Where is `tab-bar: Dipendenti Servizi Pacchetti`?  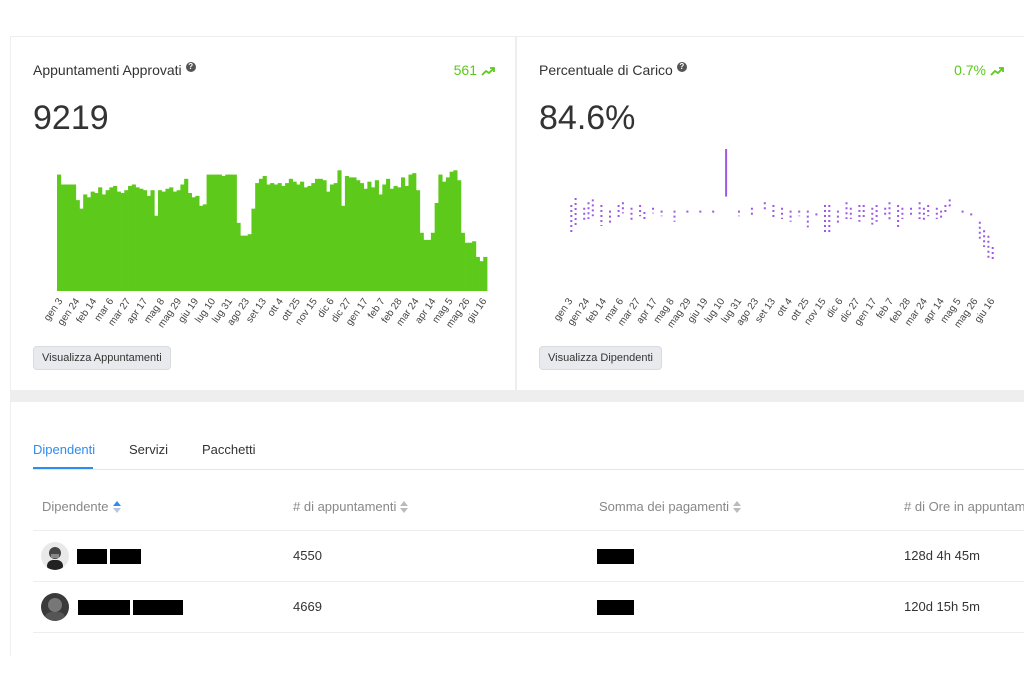 tab-bar: Dipendenti Servizi Pacchetti is located at coordinates (528, 456).